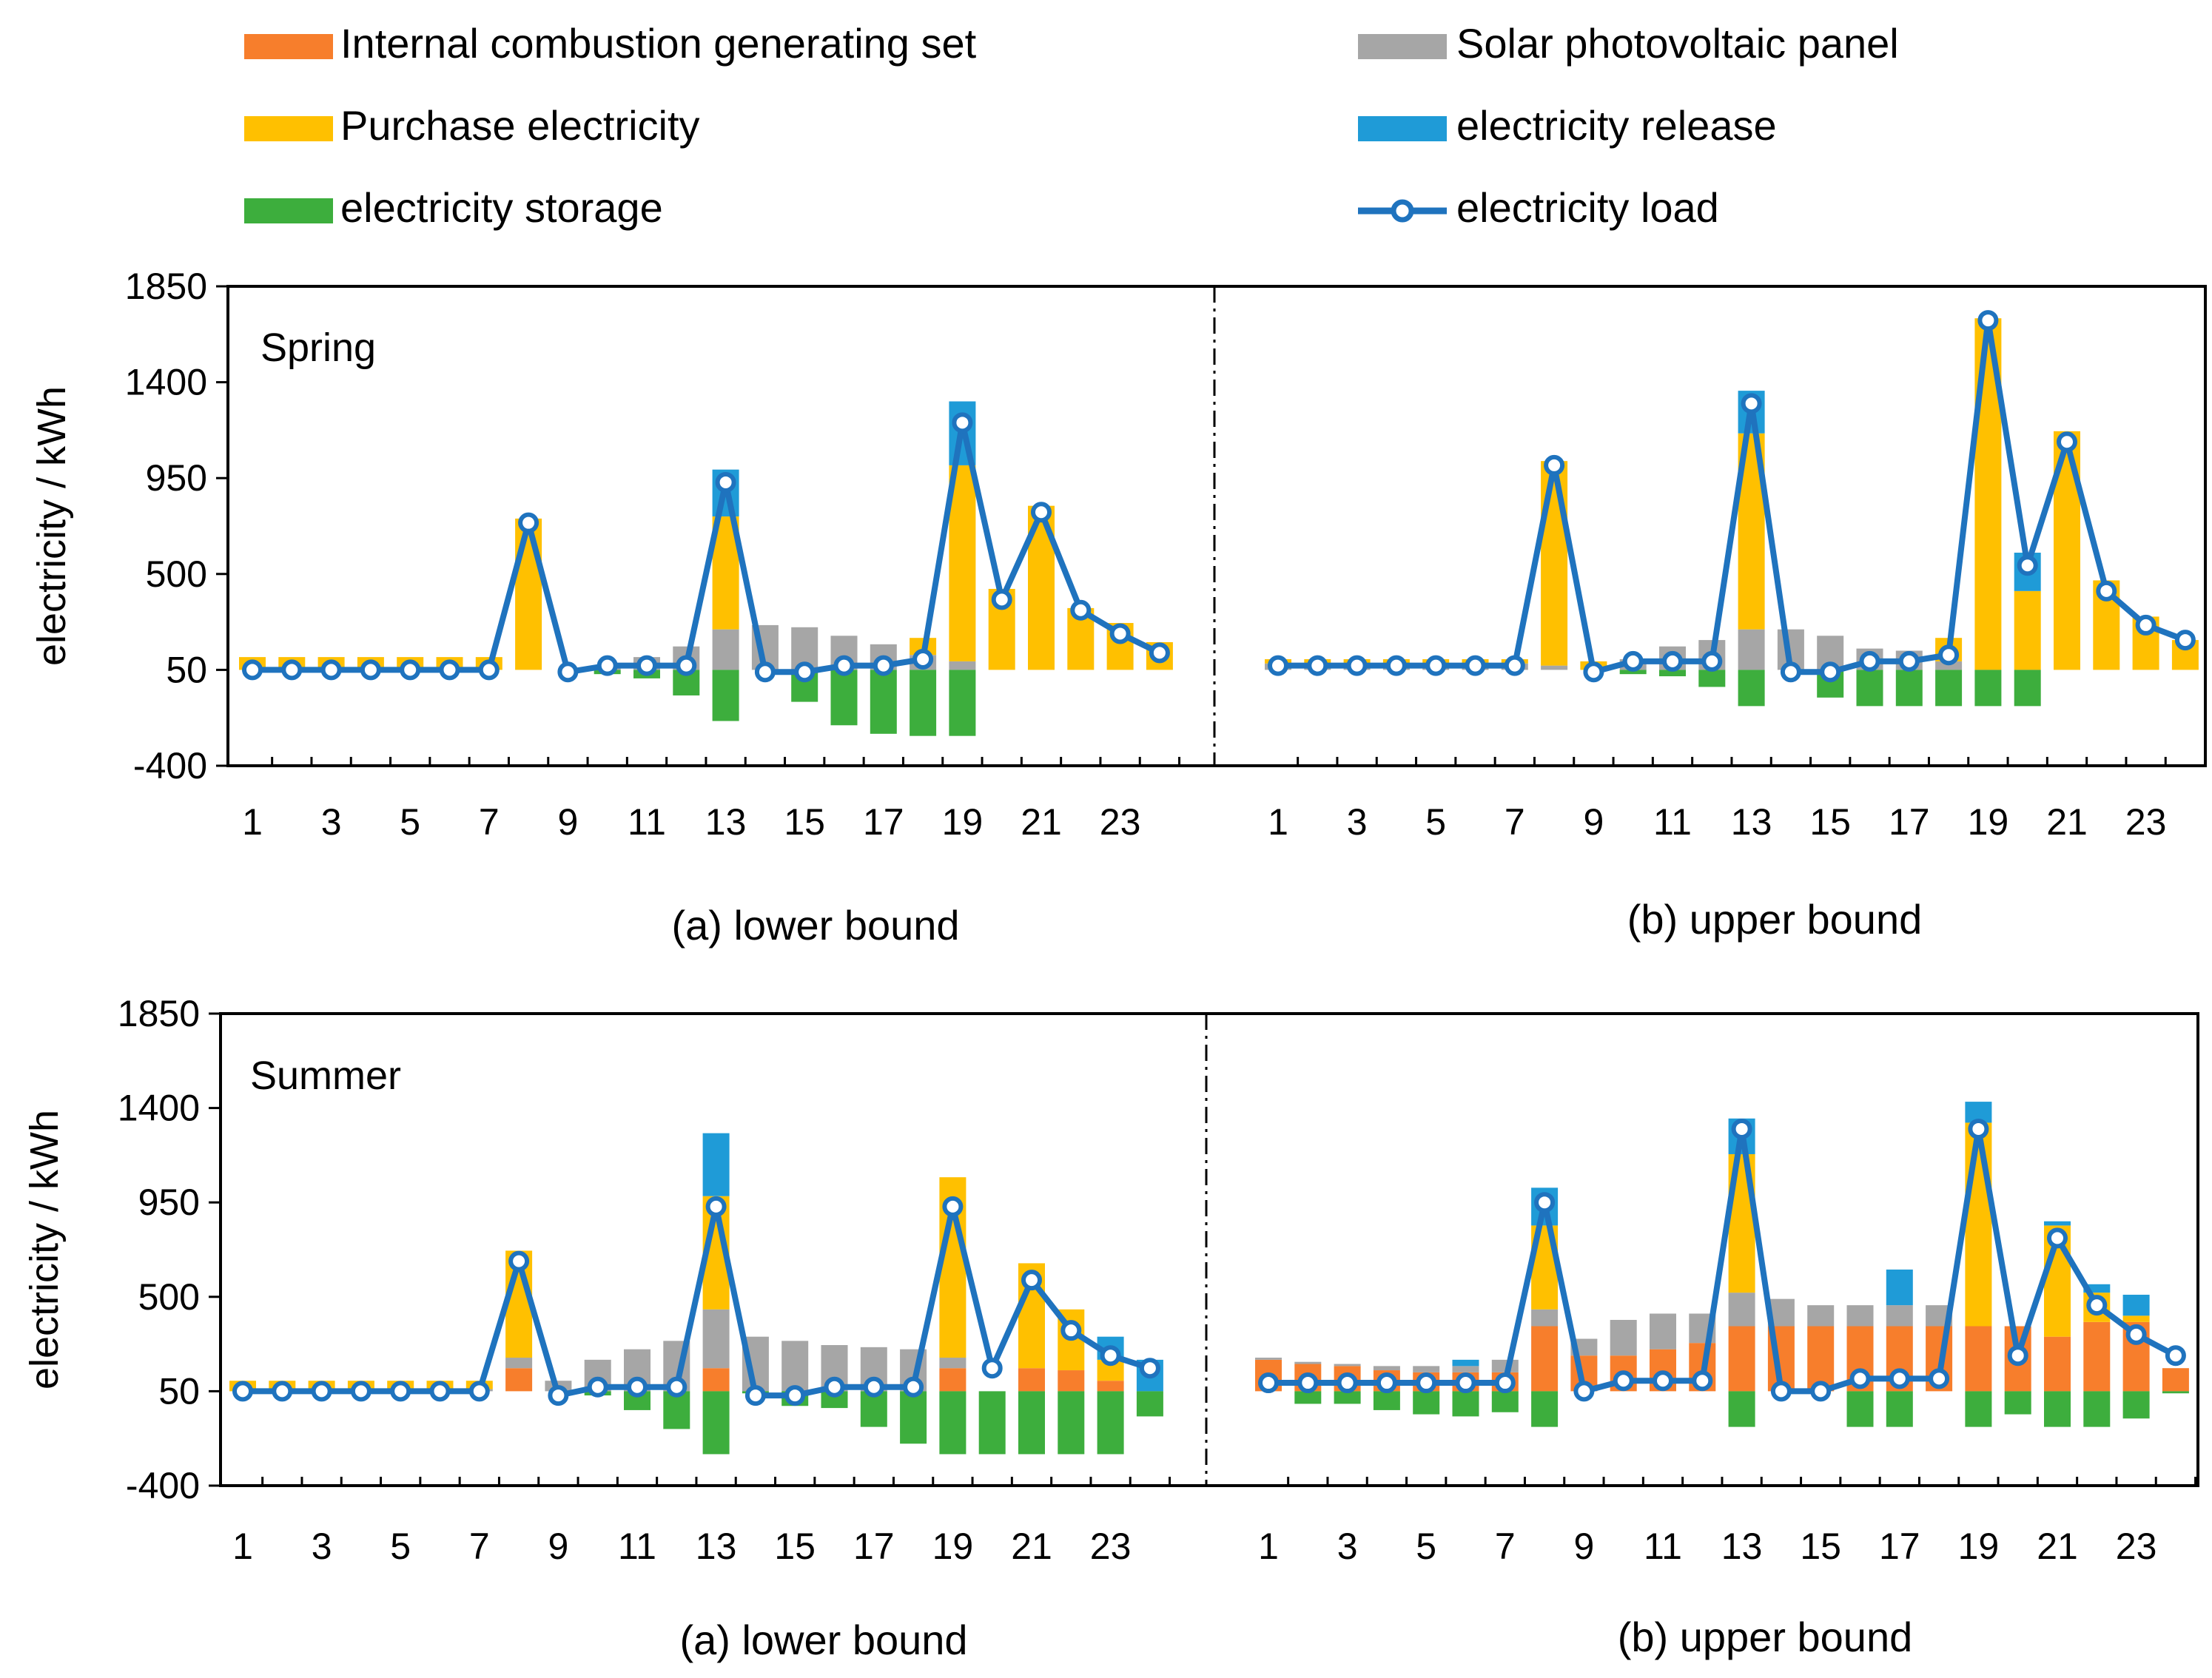 This screenshot has width=2212, height=1678. What do you see at coordinates (1663, 1546) in the screenshot?
I see `x-tick-label: 11` at bounding box center [1663, 1546].